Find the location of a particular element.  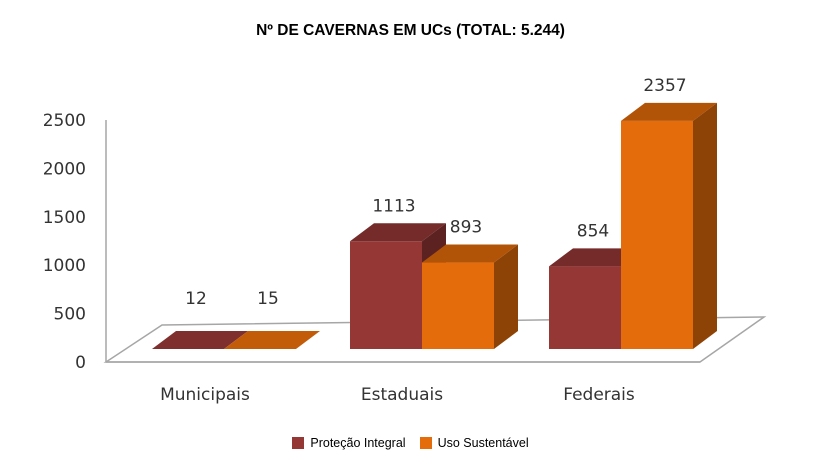

data-label: 15 is located at coordinates (268, 299).